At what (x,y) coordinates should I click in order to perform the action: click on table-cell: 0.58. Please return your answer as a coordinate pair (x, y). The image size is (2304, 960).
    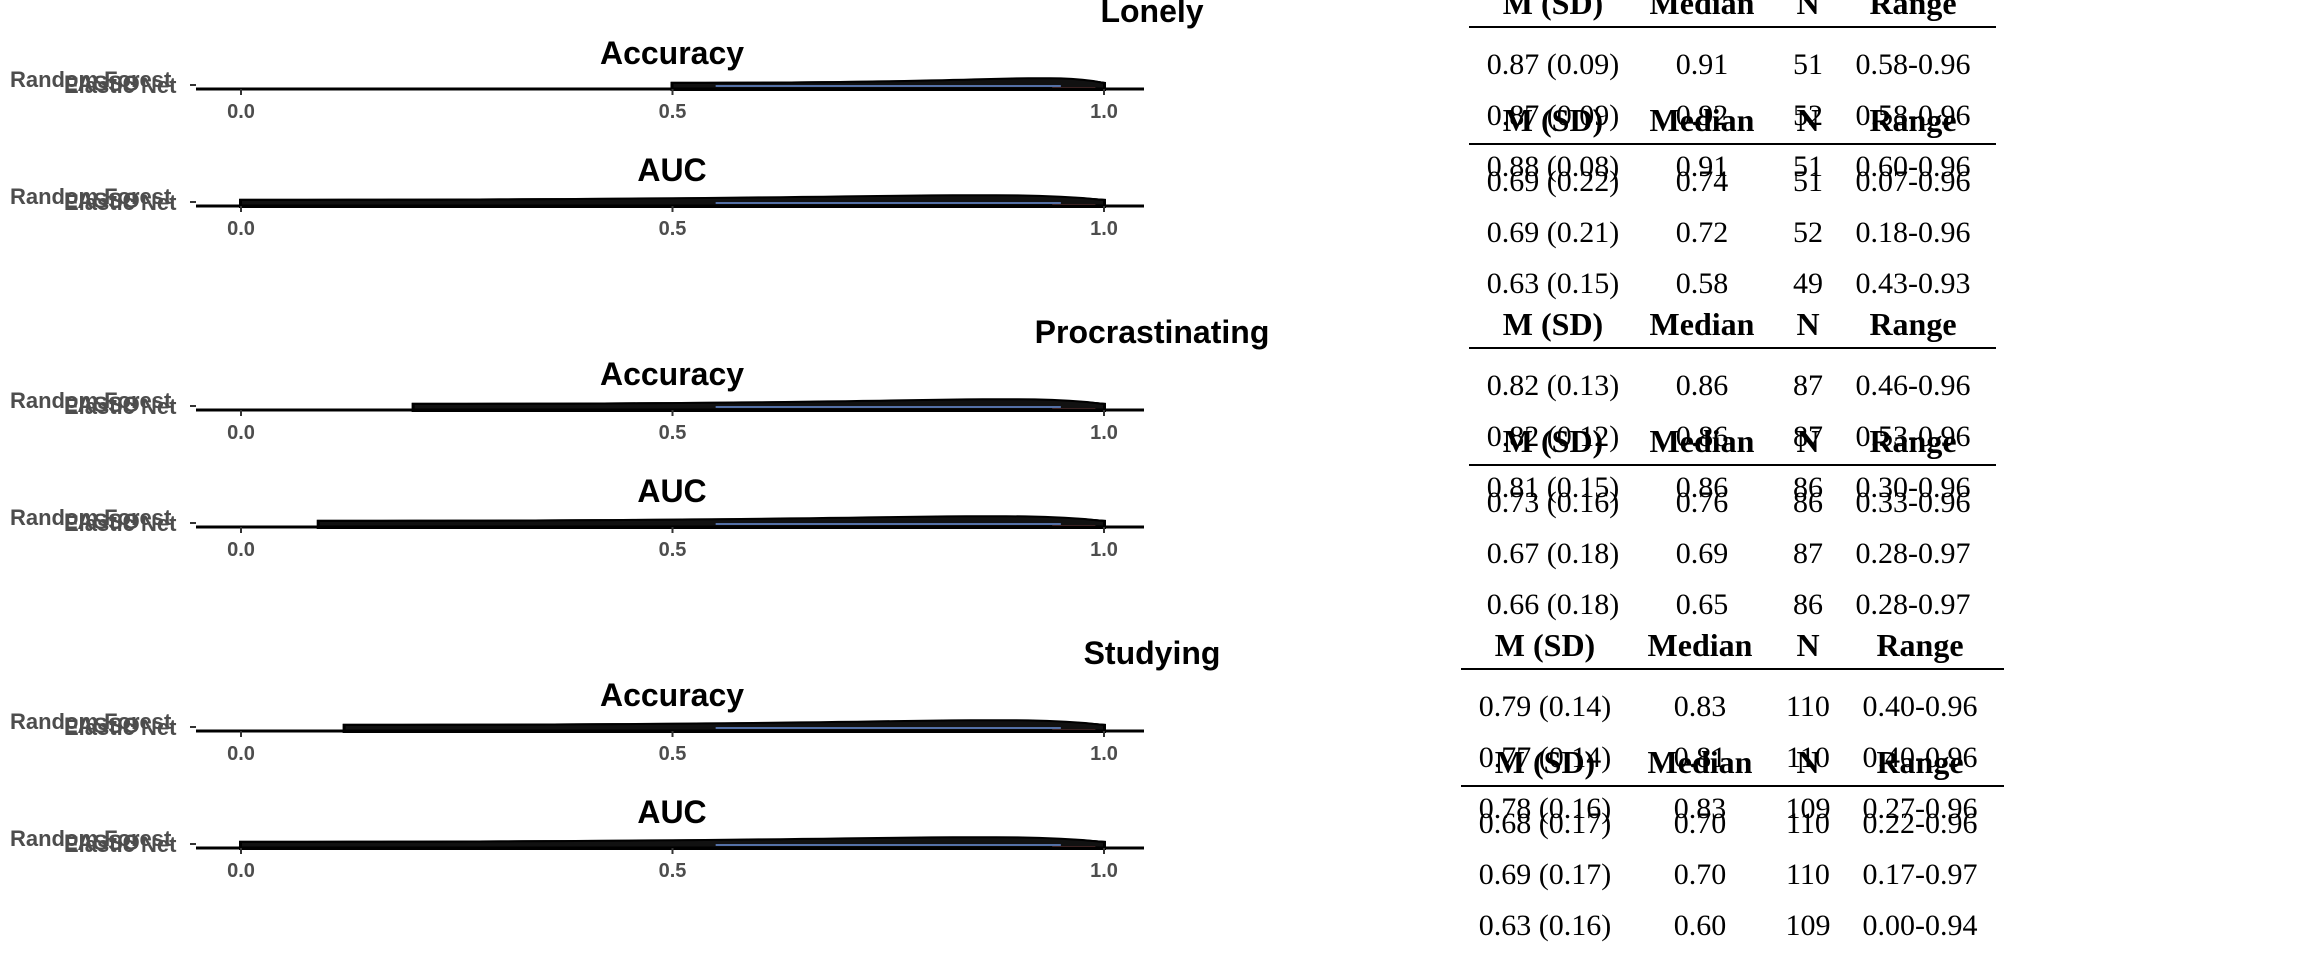
    Looking at the image, I should click on (1702, 283).